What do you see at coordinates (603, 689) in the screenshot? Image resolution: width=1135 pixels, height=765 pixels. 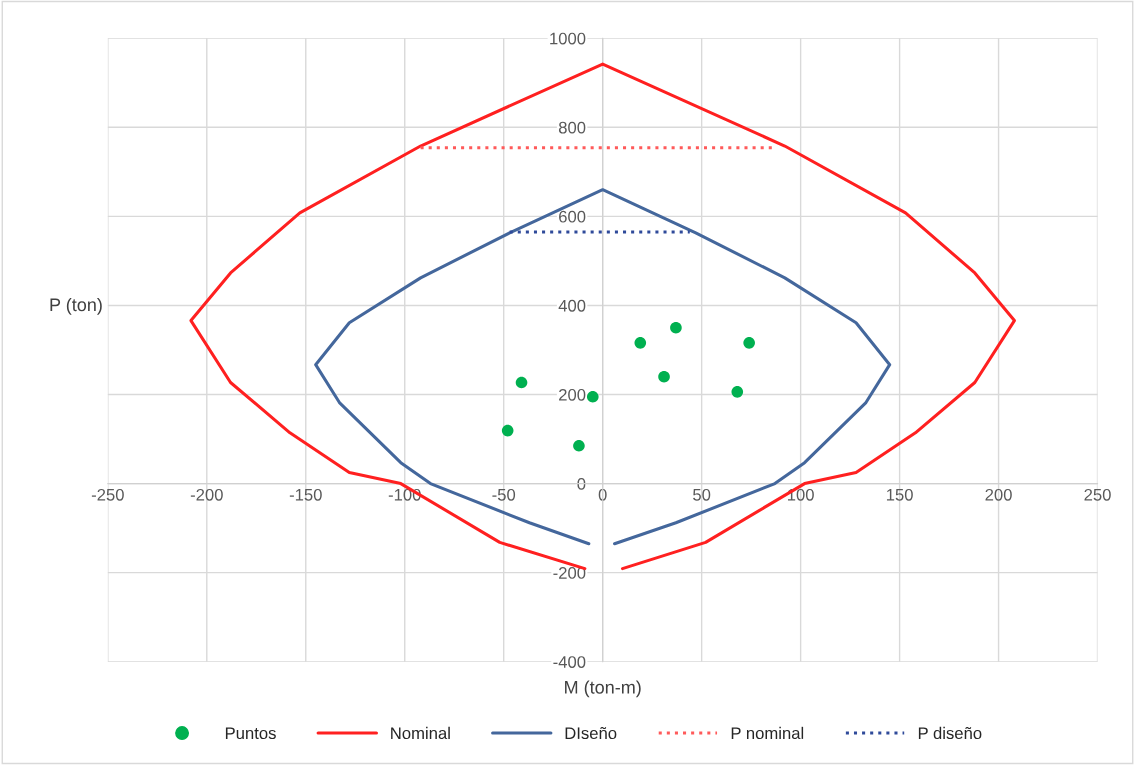 I see `x-axis-title: M (ton-m)` at bounding box center [603, 689].